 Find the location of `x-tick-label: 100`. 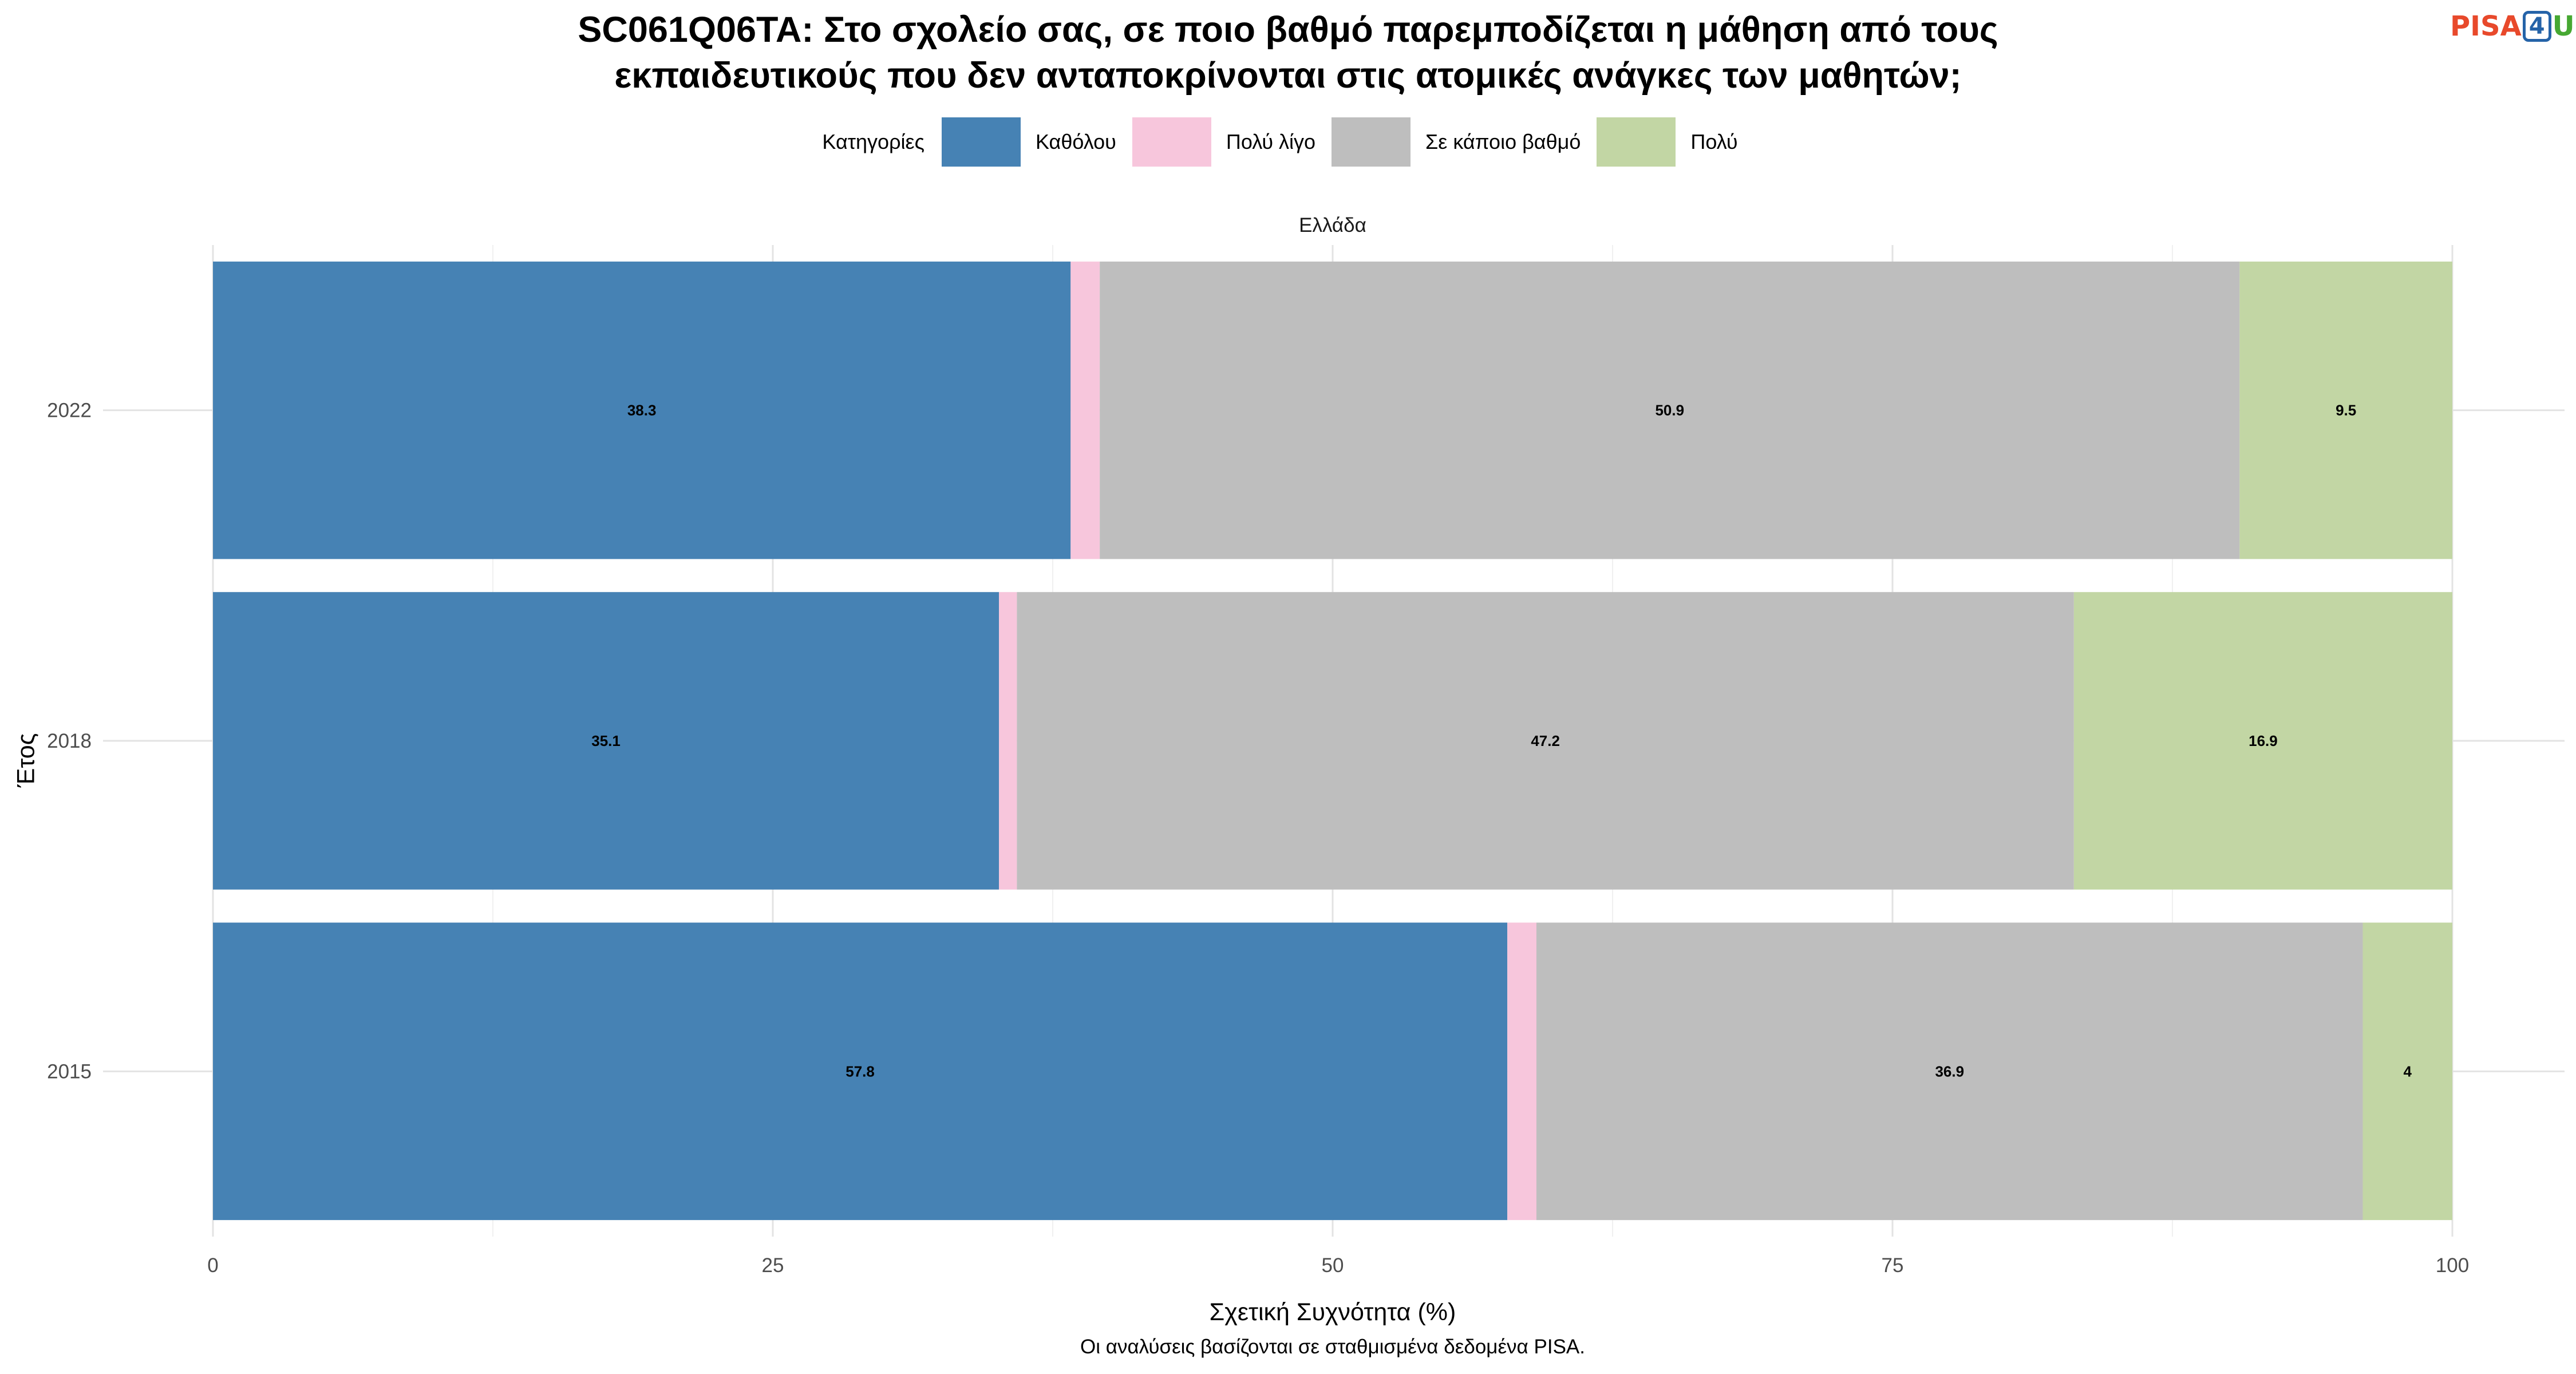

x-tick-label: 100 is located at coordinates (2452, 1265).